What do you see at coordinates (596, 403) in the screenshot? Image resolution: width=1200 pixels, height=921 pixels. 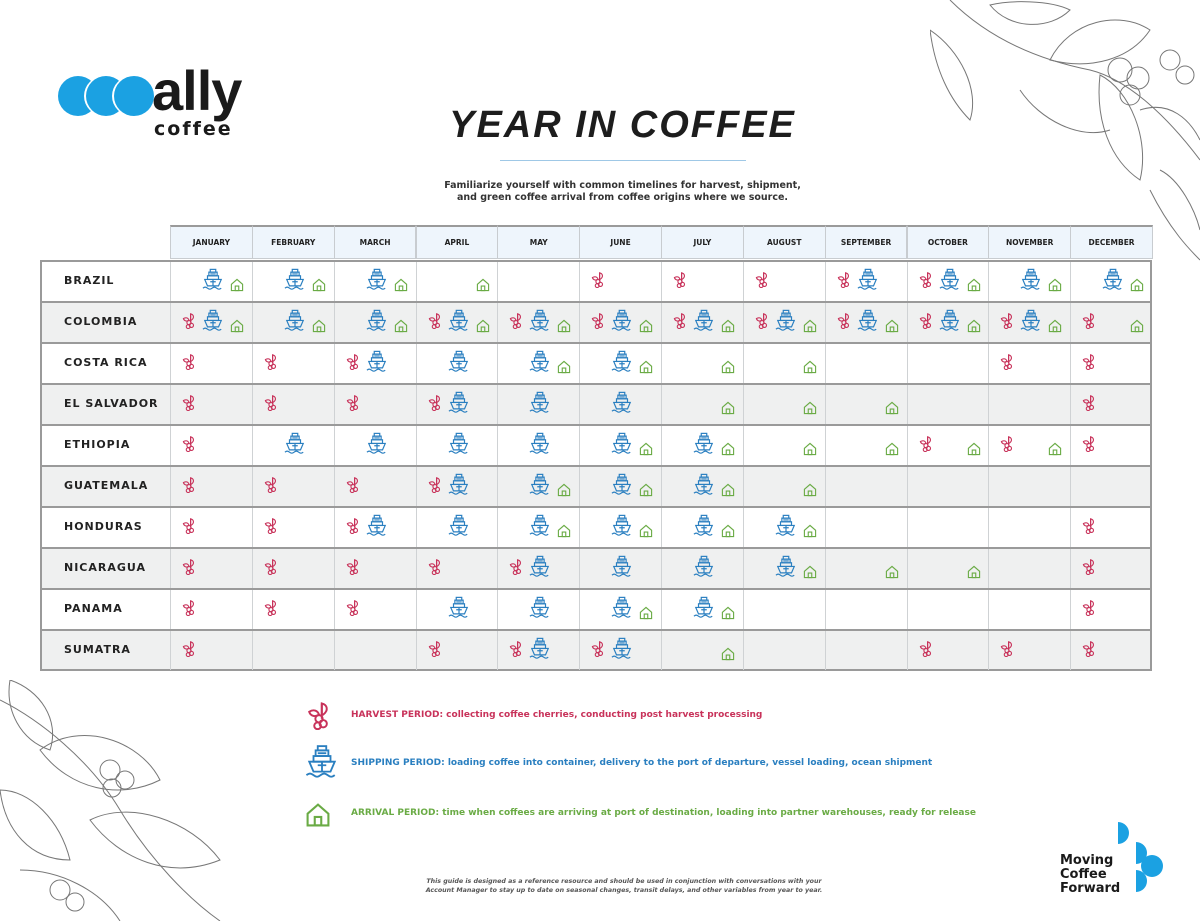 I see `origin-row-el-salvador: EL SALVADOR` at bounding box center [596, 403].